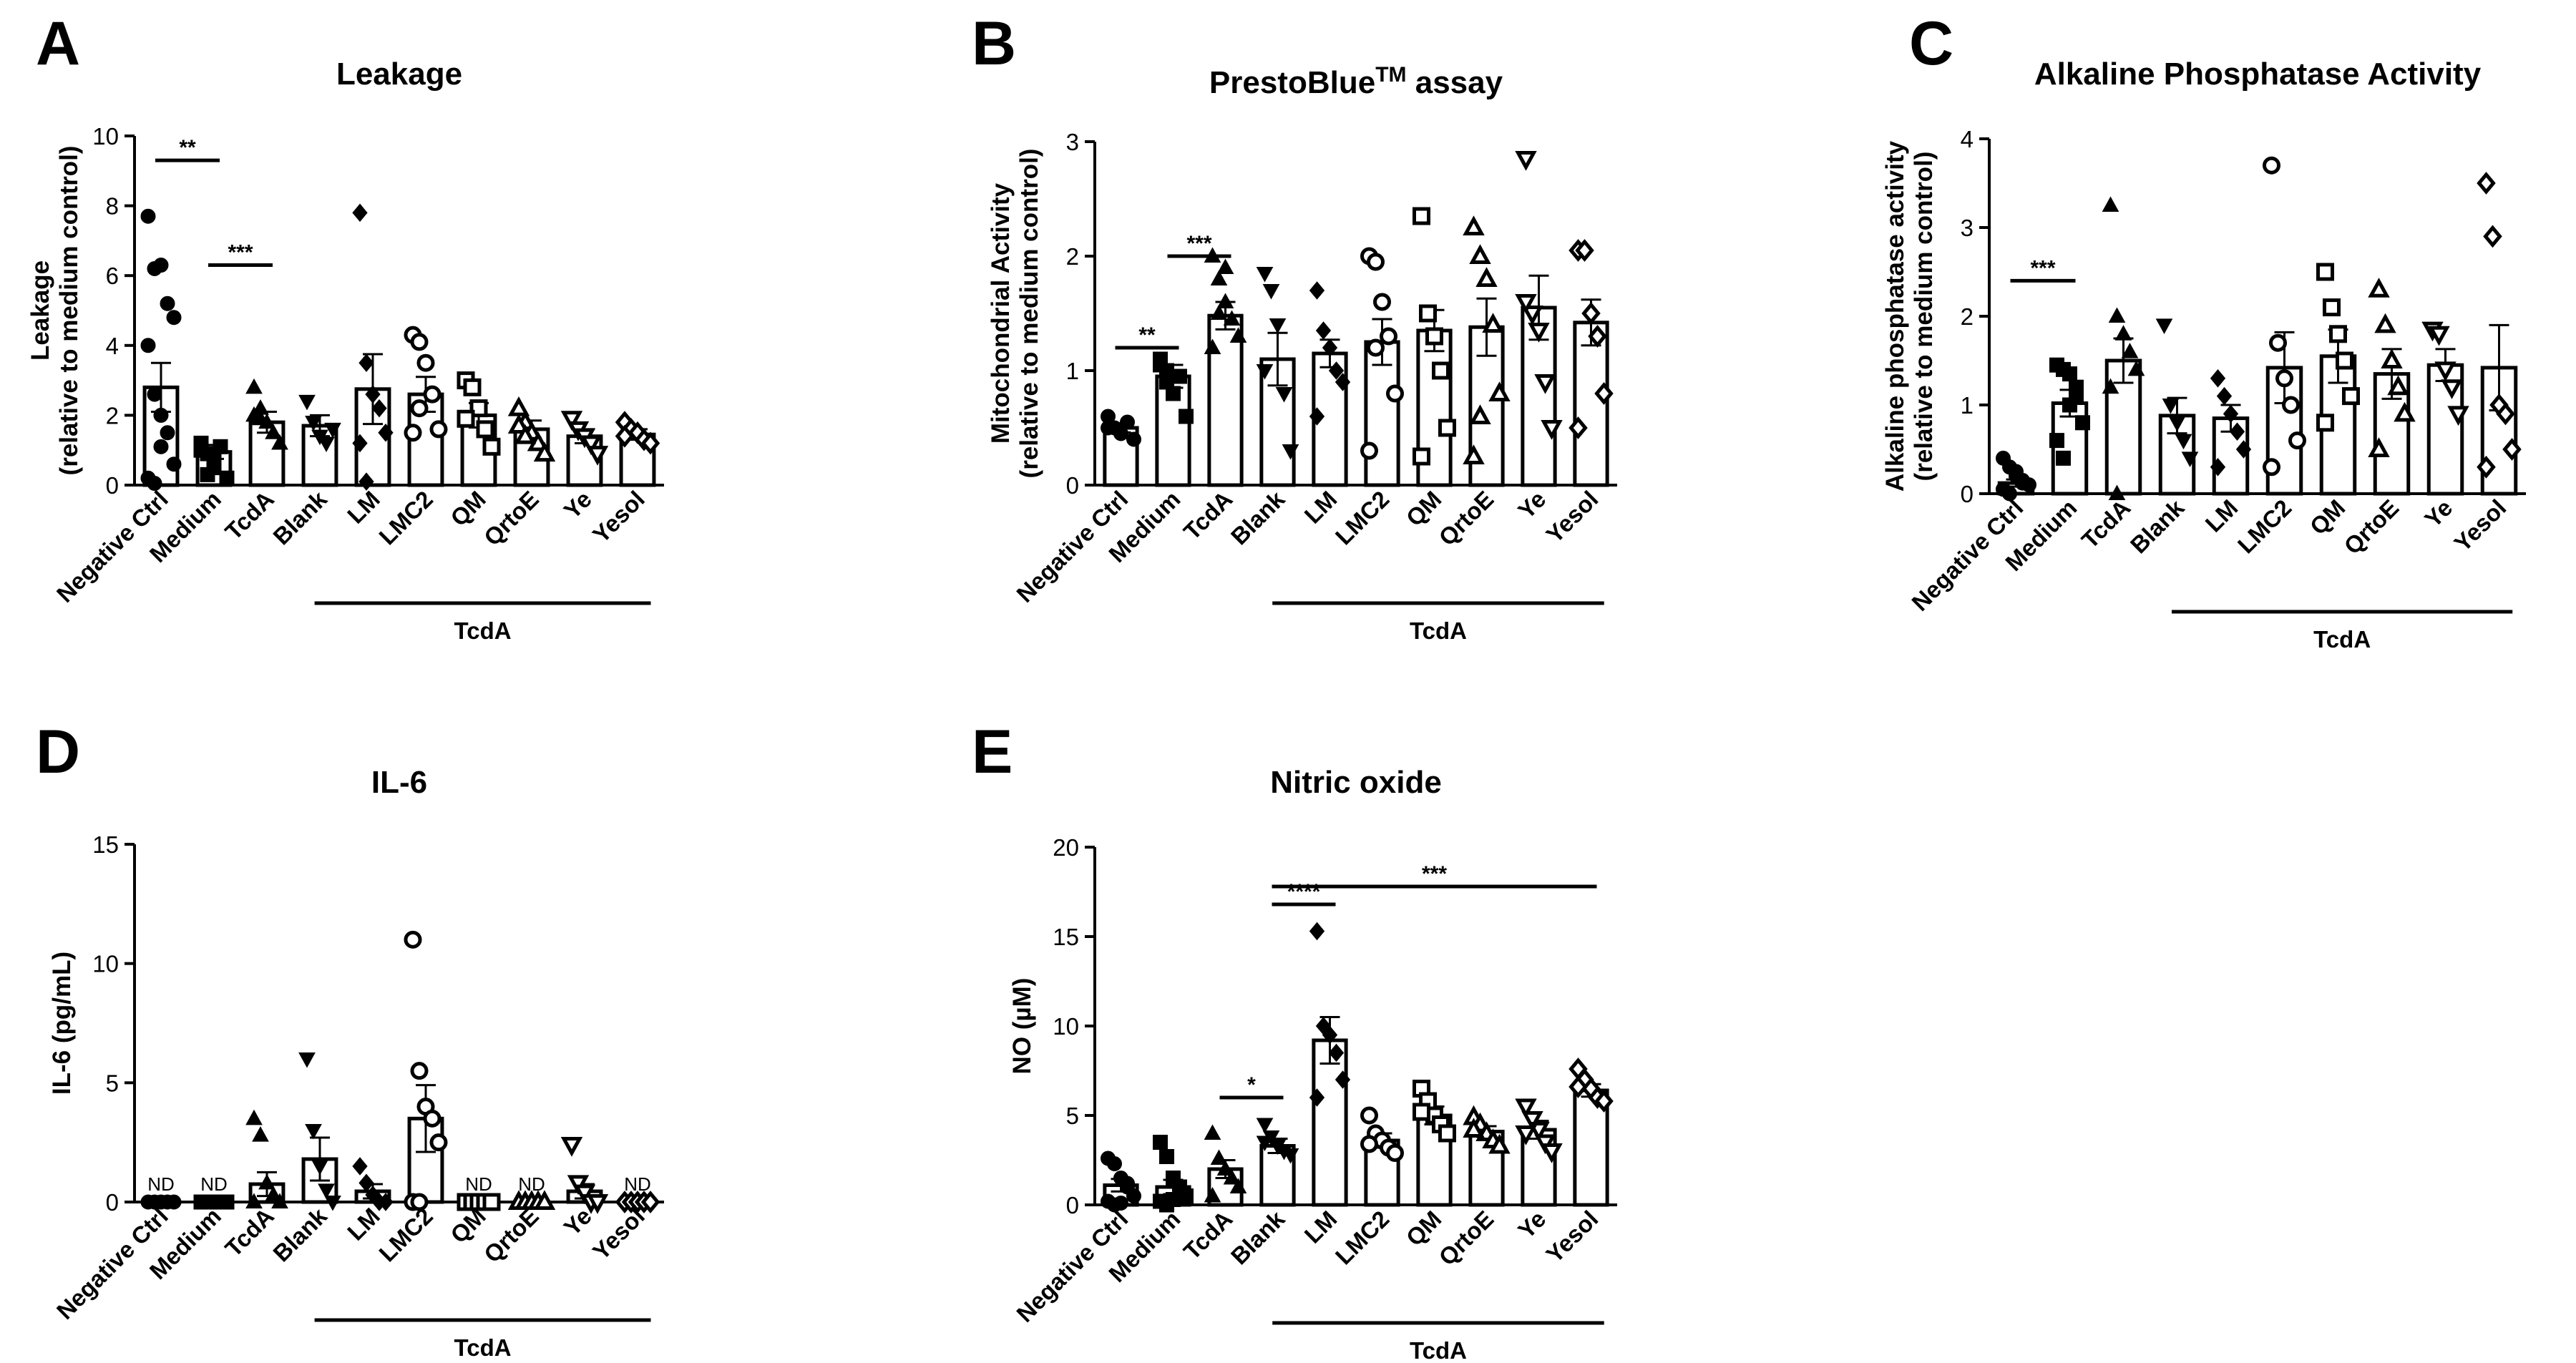 The width and height of the screenshot is (2576, 1363). What do you see at coordinates (1029, 314) in the screenshot?
I see `y-axis-label: (relative to medium control)` at bounding box center [1029, 314].